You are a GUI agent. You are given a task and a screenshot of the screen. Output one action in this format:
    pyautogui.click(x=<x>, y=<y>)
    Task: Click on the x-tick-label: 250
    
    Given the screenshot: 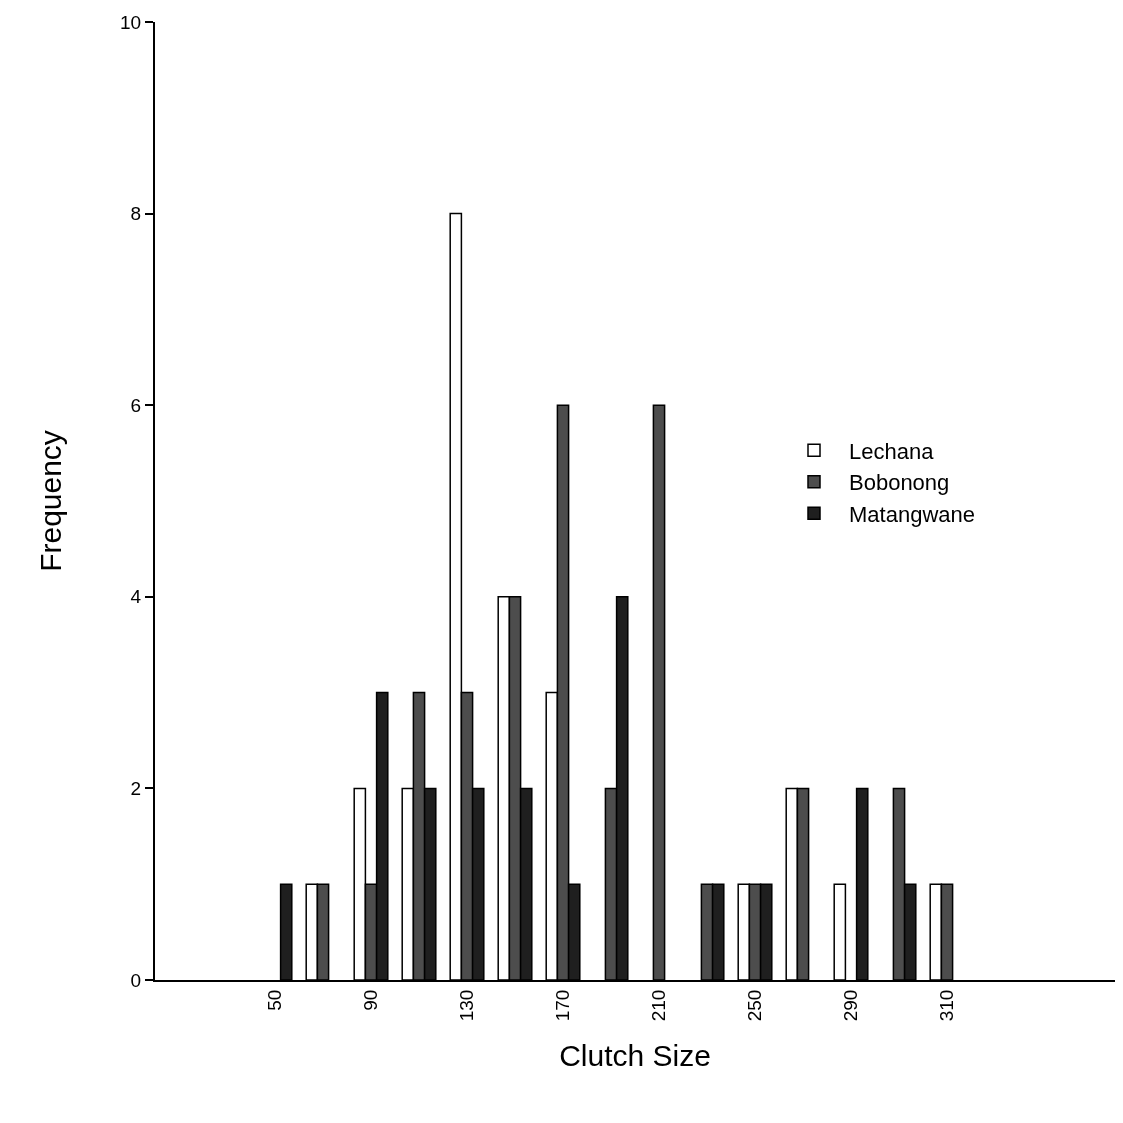 What is the action you would take?
    pyautogui.click(x=755, y=1005)
    